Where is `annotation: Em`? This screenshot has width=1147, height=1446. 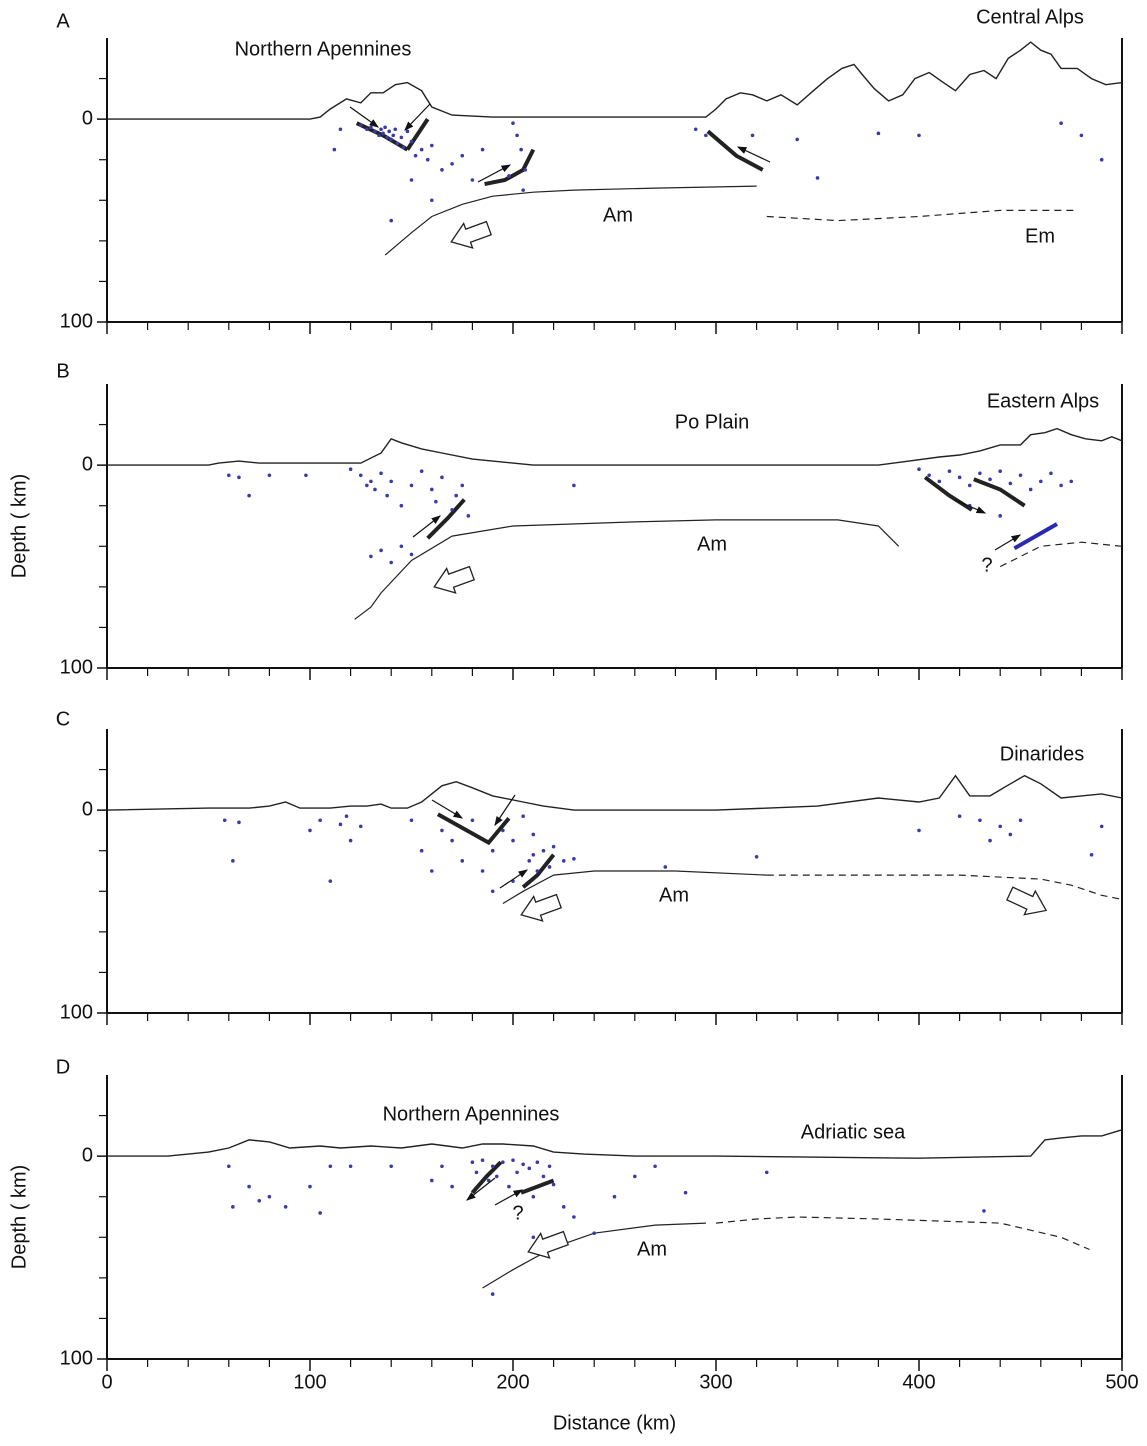
annotation: Em is located at coordinates (1040, 236).